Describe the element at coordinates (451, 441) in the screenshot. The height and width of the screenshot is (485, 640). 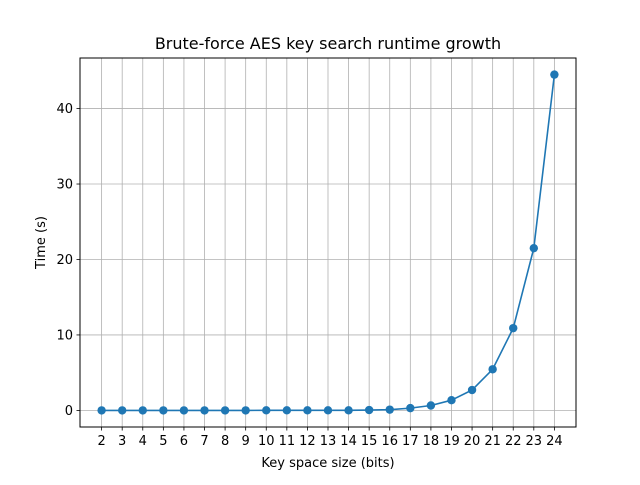
I see `x-tick-label: 19` at that location.